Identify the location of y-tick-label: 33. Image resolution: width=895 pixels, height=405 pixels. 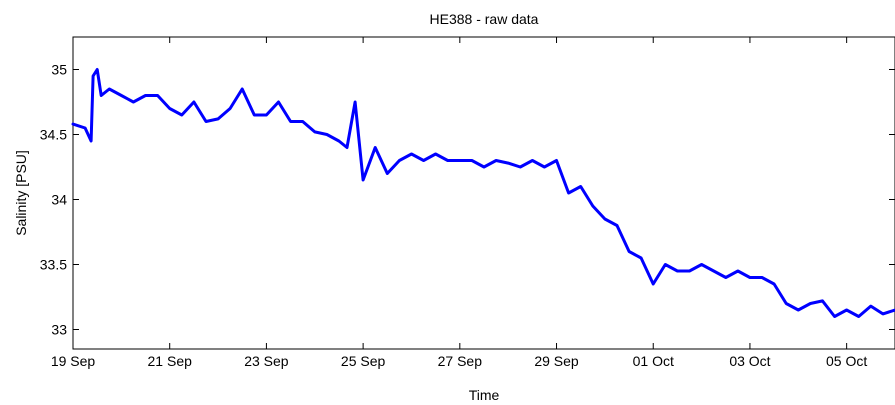
(59, 330).